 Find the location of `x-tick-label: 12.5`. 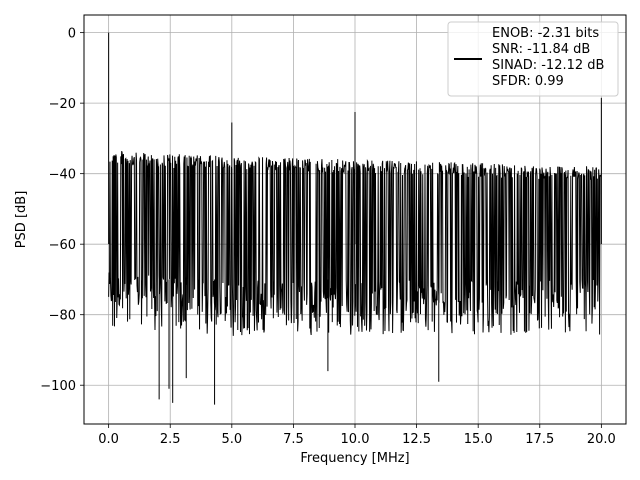

x-tick-label: 12.5 is located at coordinates (416, 439).